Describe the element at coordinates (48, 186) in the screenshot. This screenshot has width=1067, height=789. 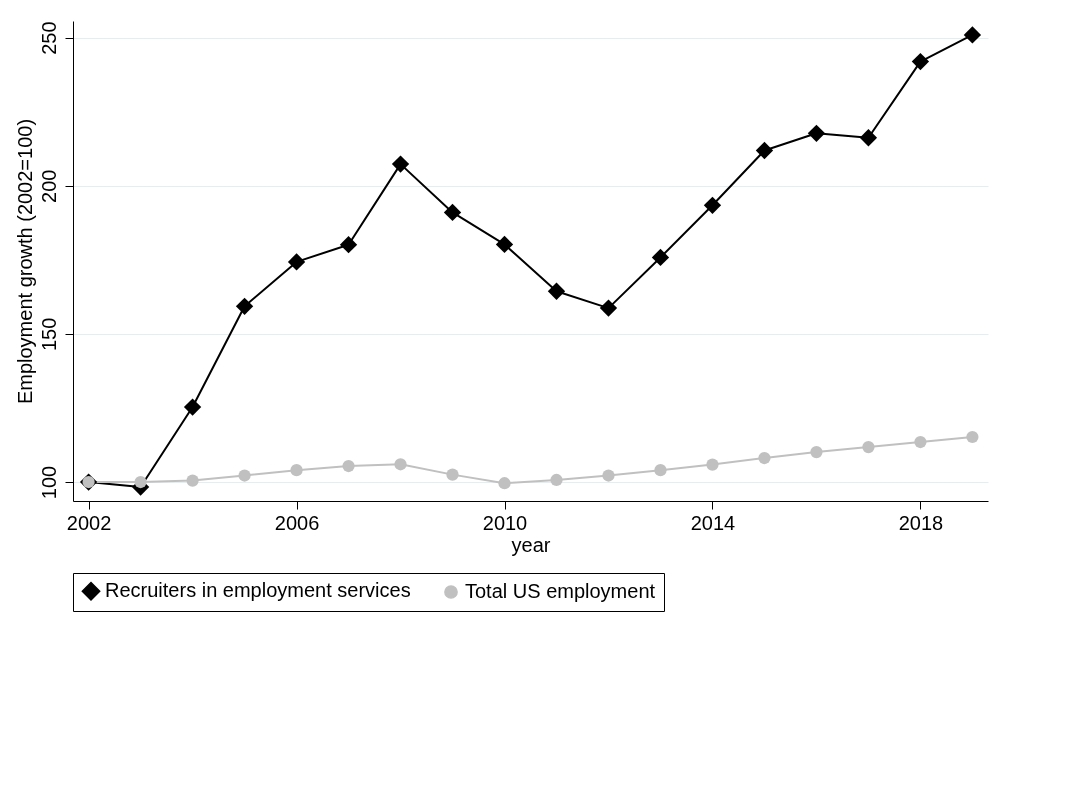
I see `y-tick-label: 200` at that location.